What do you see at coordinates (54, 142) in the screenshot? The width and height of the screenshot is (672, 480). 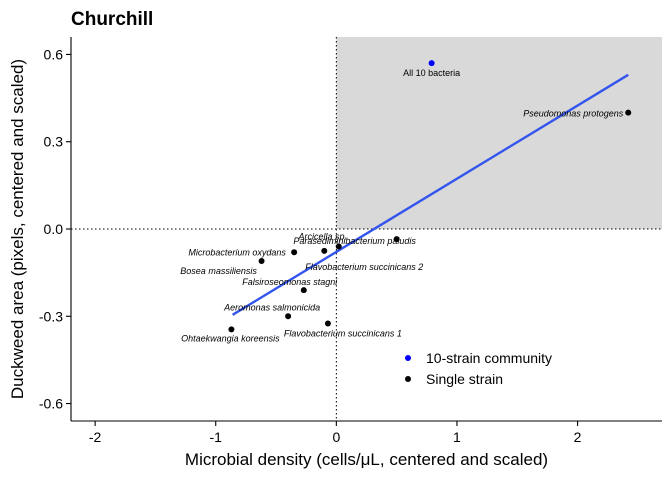 I see `y-tick-label: 0.3` at bounding box center [54, 142].